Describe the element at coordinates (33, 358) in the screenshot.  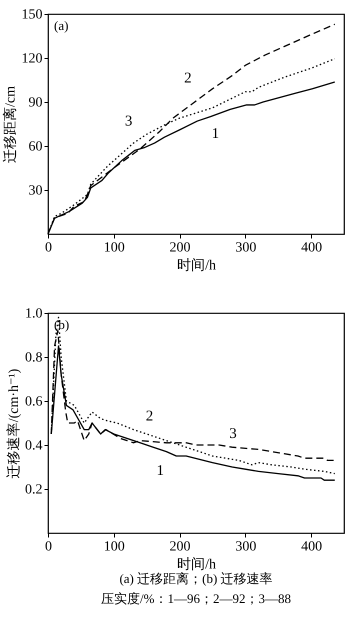
I see `y-tick-label: 0.8` at that location.